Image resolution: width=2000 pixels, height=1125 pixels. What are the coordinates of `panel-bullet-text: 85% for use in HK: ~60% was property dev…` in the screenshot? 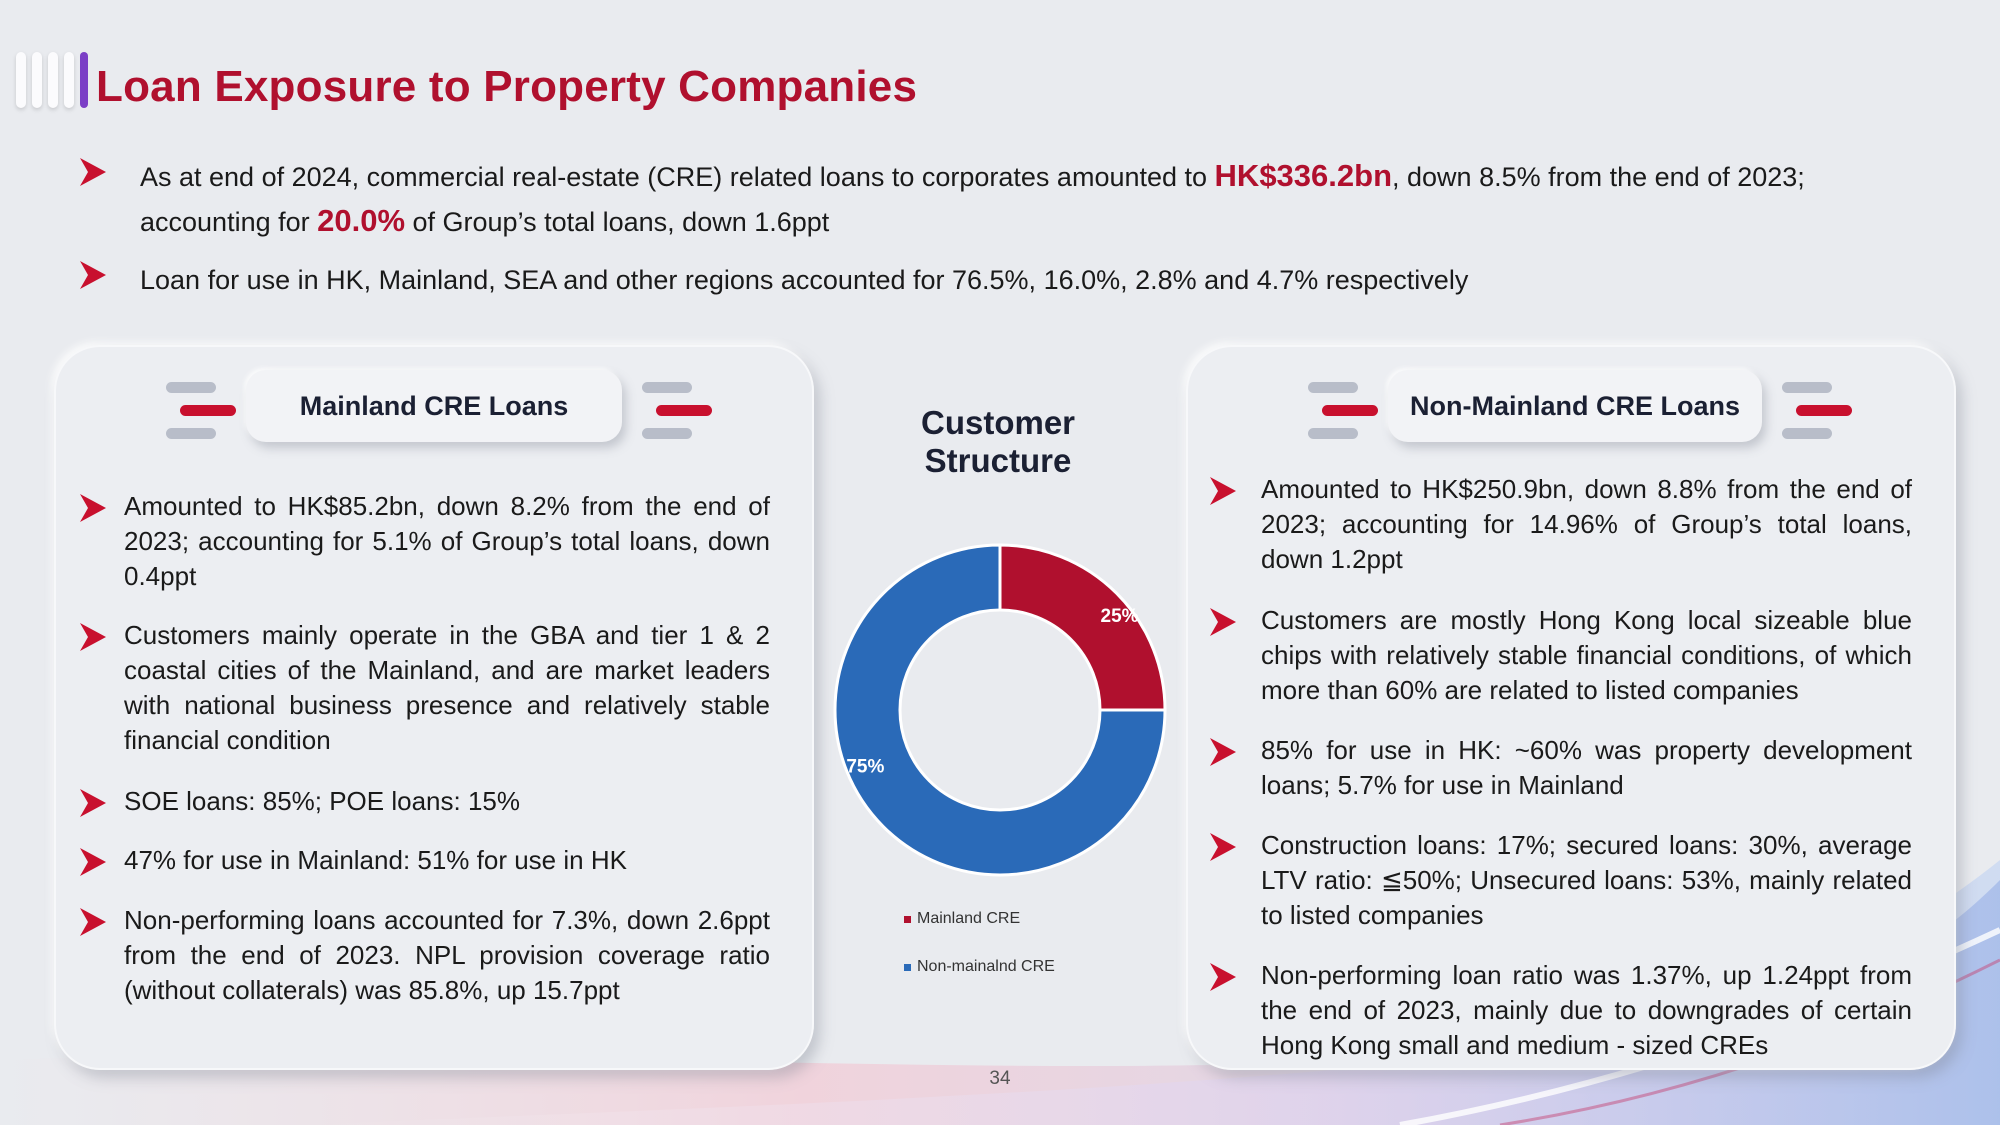 It's located at (1586, 767).